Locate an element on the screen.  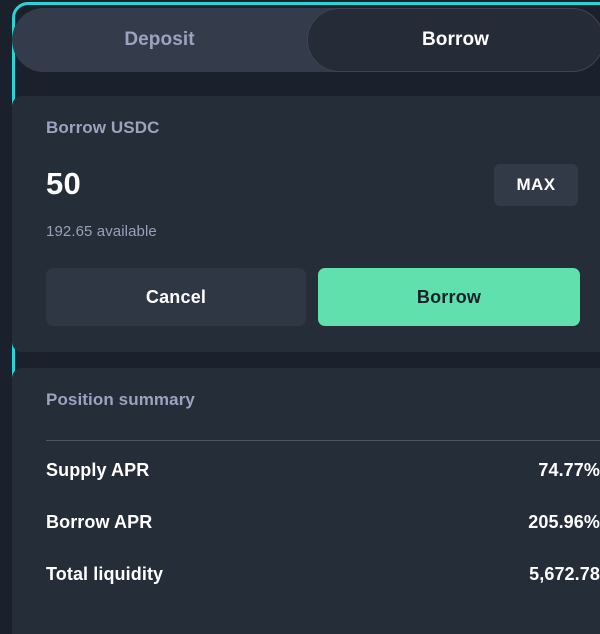
borrow-amount-input: 50 is located at coordinates (63, 183).